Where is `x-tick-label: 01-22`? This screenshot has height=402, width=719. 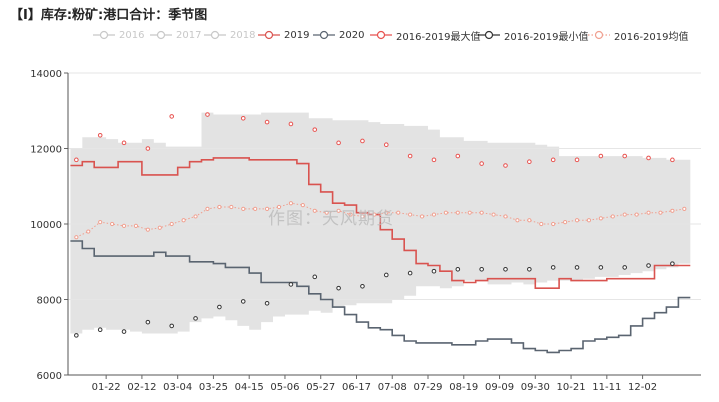
x-tick-label: 01-22 is located at coordinates (106, 387).